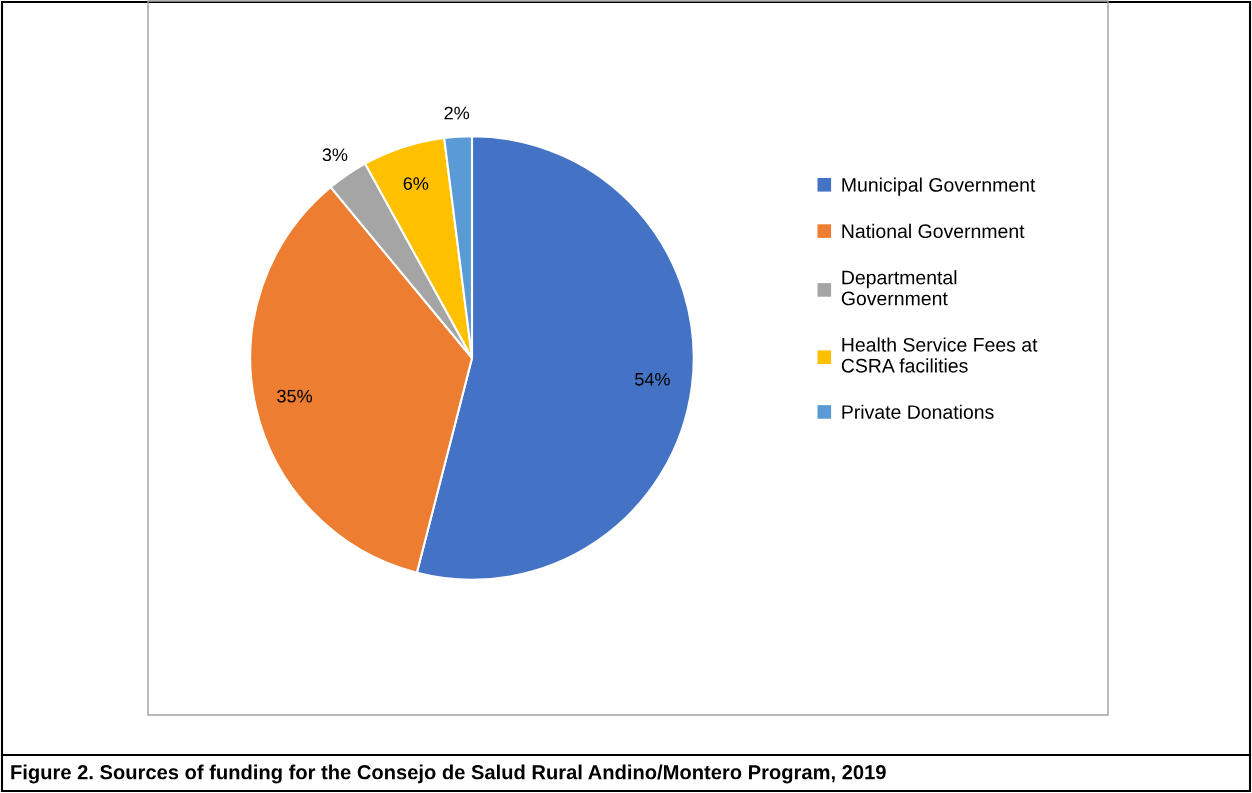 Image resolution: width=1252 pixels, height=793 pixels. I want to click on legend-label: Departmental Government, so click(899, 288).